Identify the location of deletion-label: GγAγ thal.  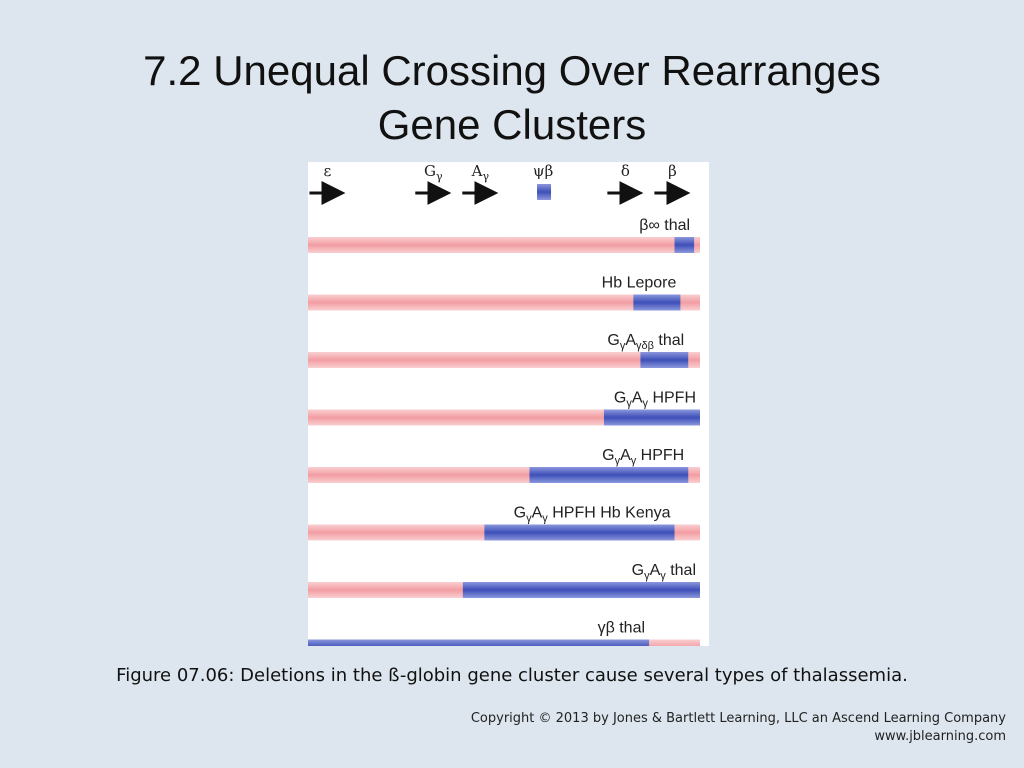
(664, 572).